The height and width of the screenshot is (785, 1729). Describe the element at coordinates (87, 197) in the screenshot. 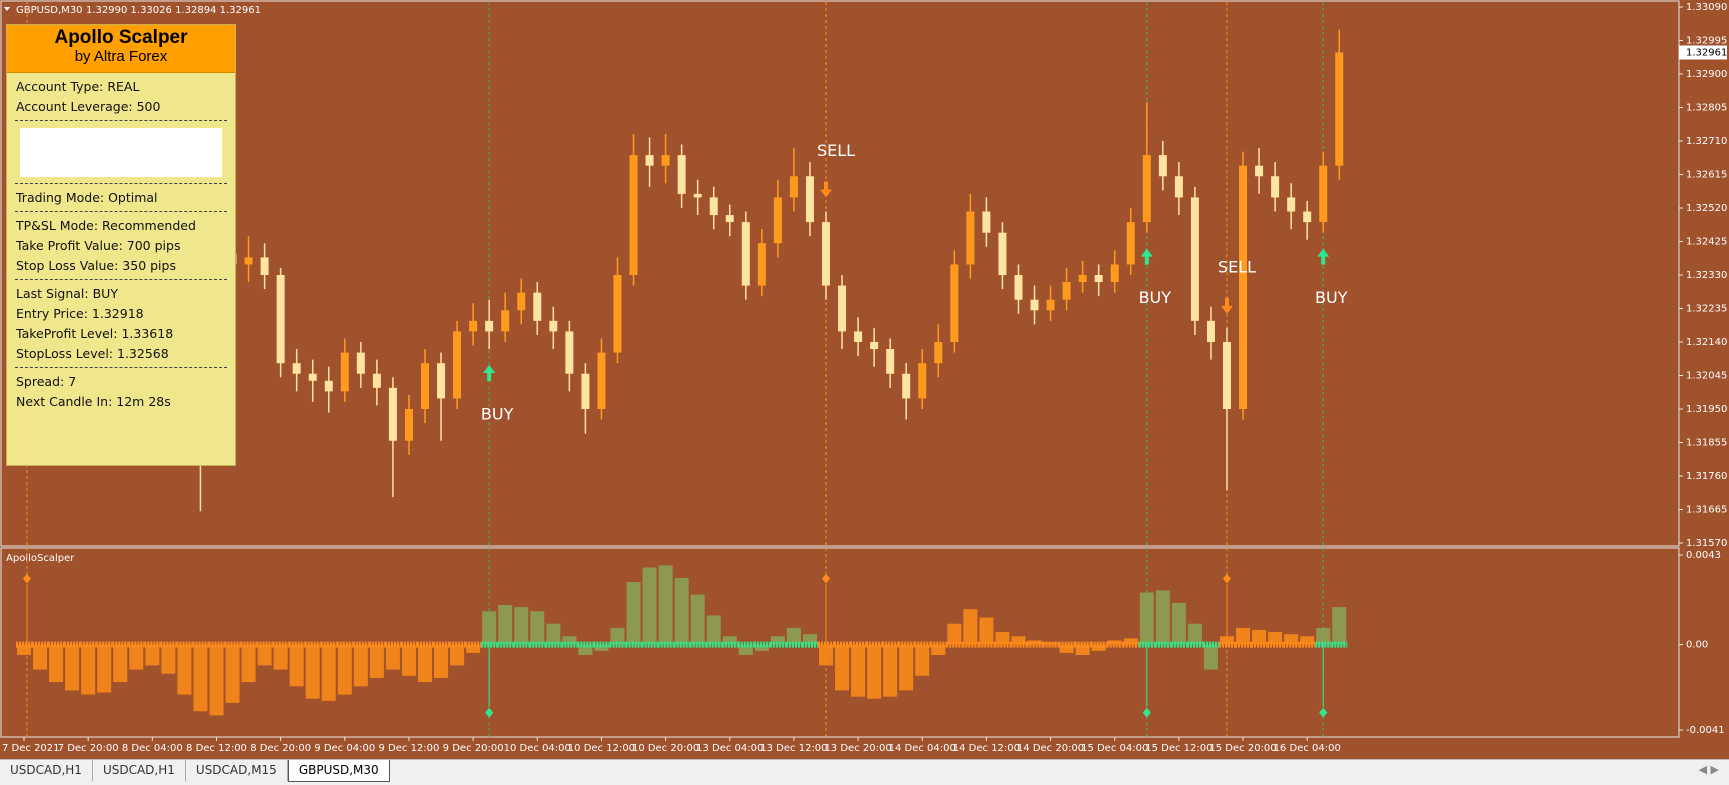

I see `panel-line: Trading Mode: Optimal` at that location.